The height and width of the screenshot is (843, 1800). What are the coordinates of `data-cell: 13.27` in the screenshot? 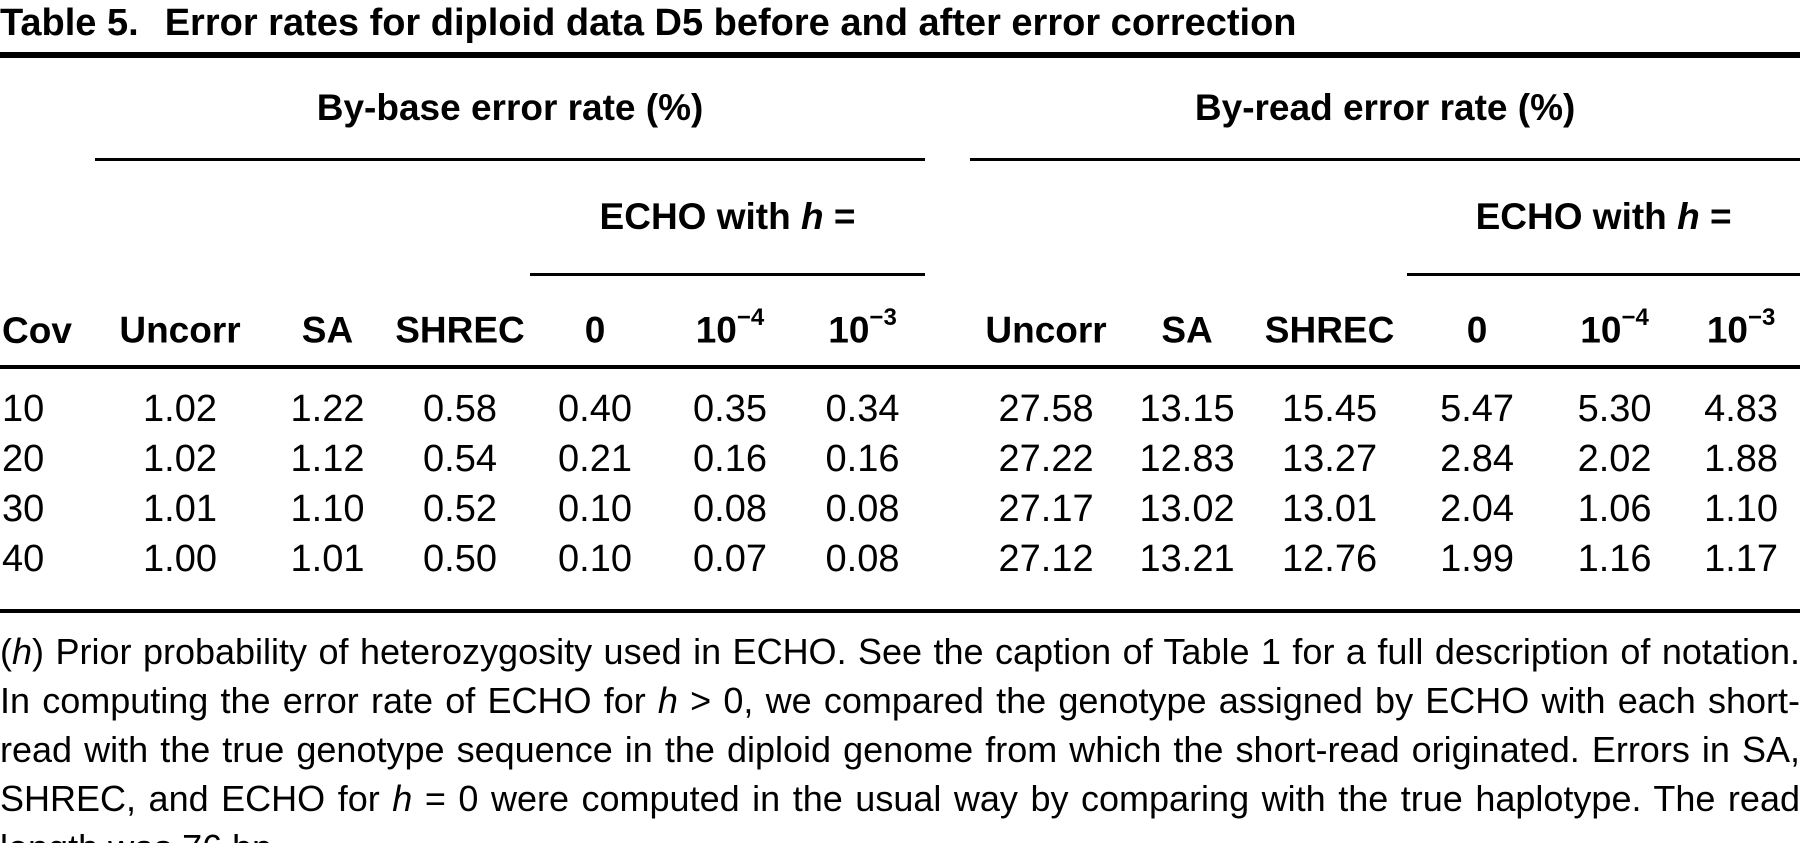 It's located at (1330, 459).